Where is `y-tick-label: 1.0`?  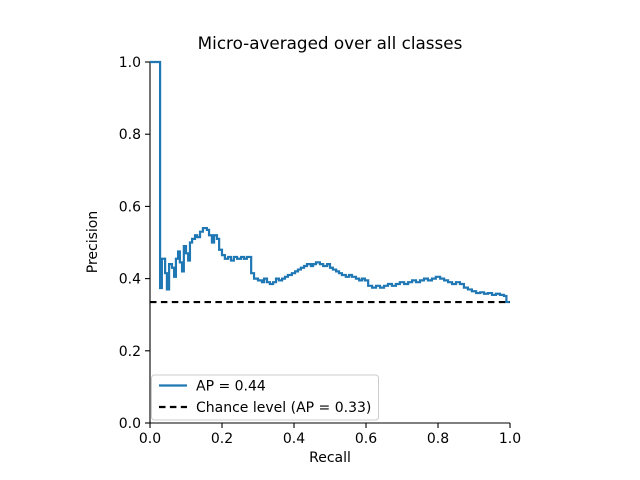 y-tick-label: 1.0 is located at coordinates (130, 63).